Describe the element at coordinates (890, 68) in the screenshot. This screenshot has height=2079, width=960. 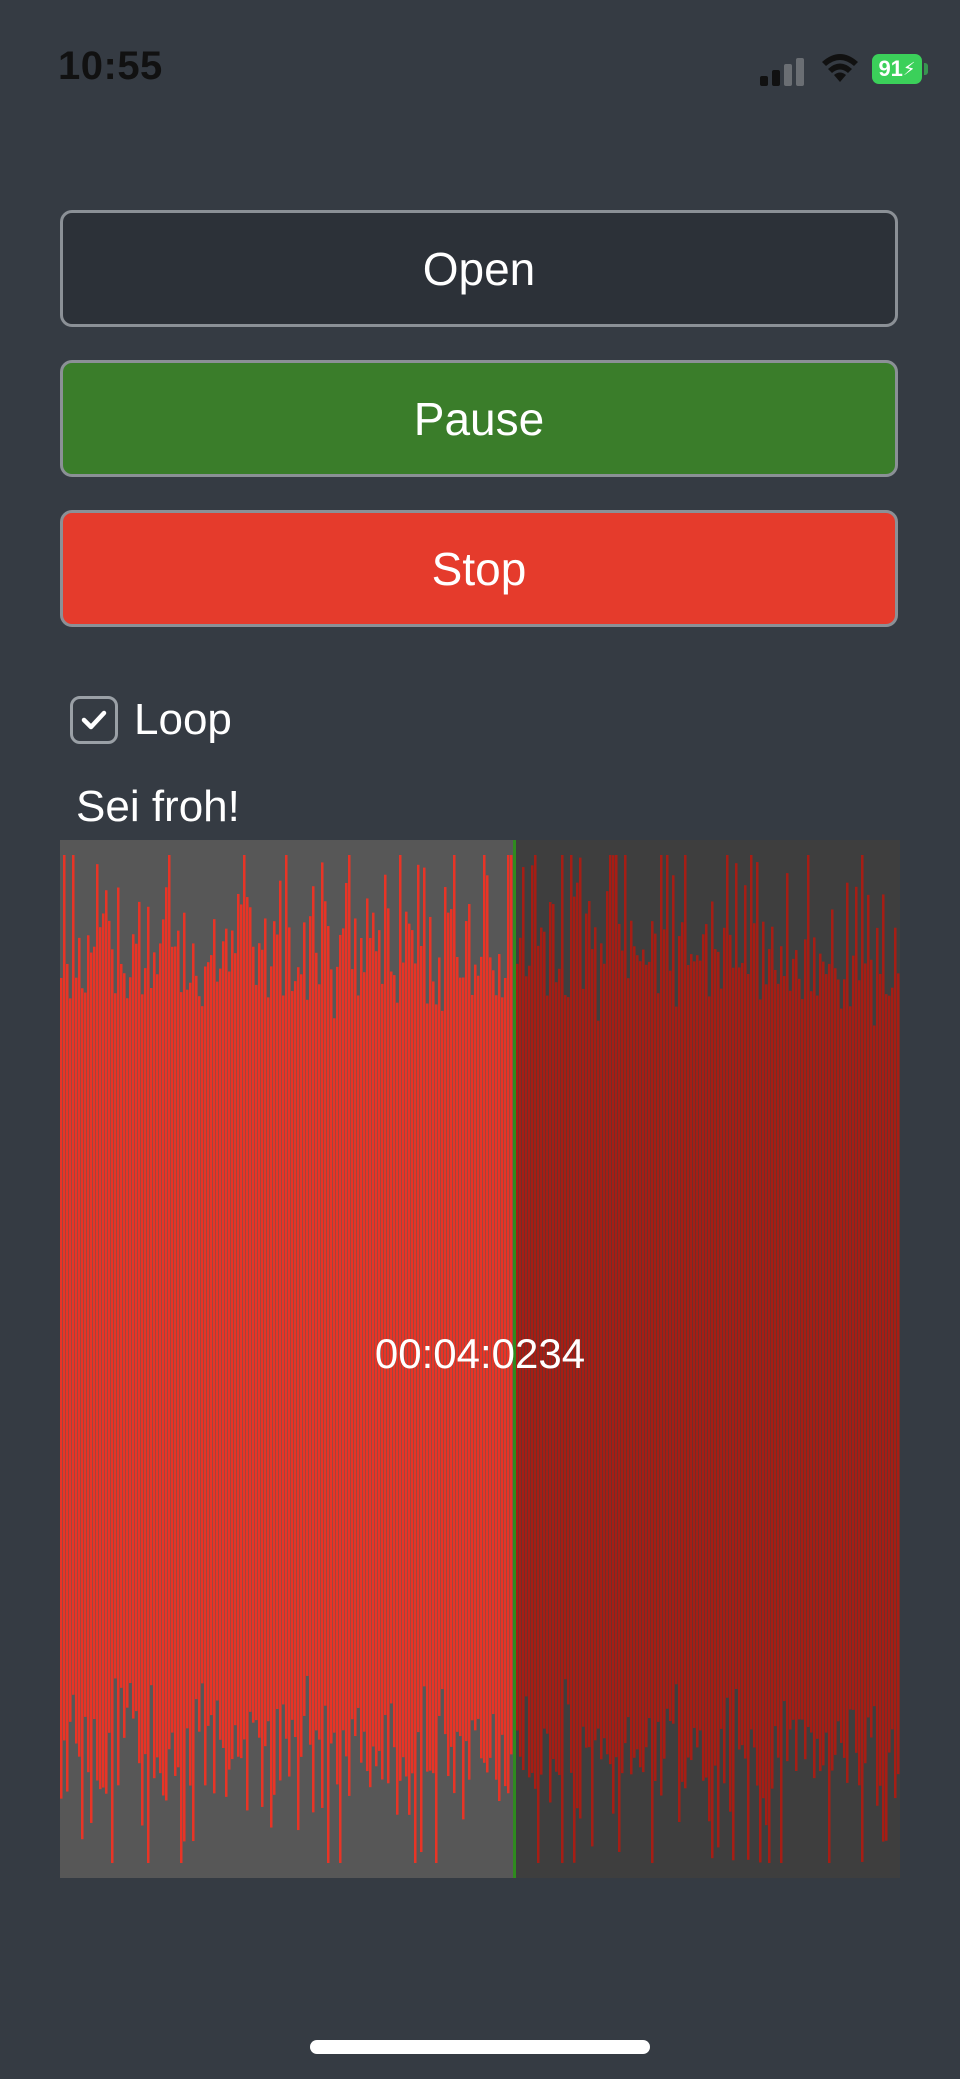
I see `battery-level: 91` at that location.